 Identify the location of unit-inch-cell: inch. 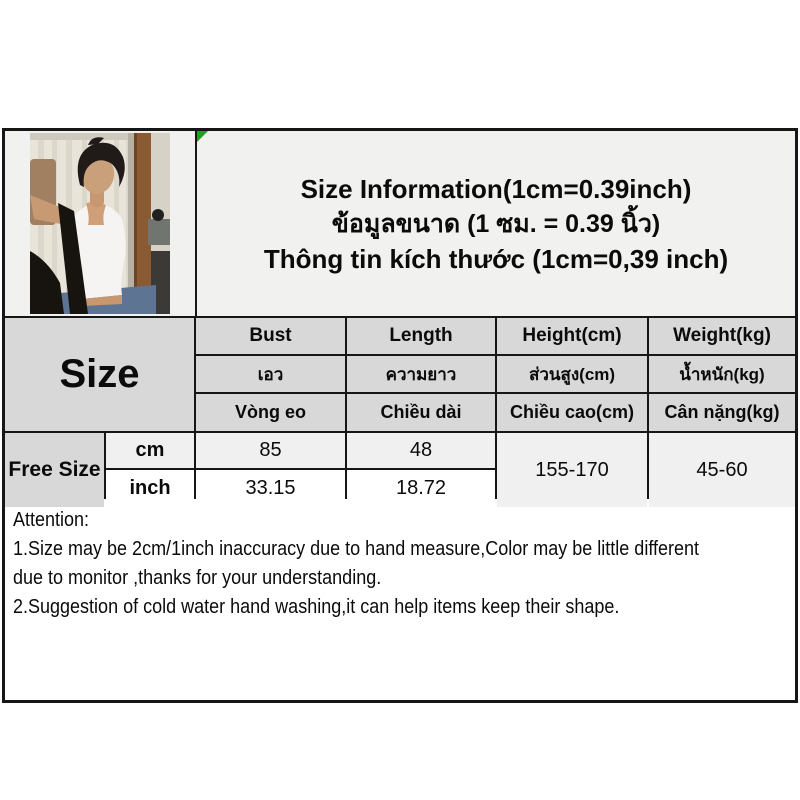
(150, 488).